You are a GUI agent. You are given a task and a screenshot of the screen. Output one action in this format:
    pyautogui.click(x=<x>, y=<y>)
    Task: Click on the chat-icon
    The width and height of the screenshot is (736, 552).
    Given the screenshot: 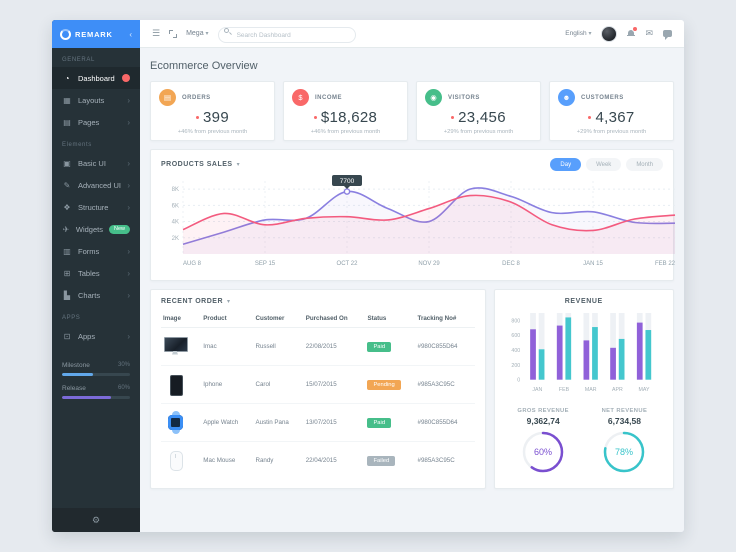 What is the action you would take?
    pyautogui.click(x=667, y=35)
    